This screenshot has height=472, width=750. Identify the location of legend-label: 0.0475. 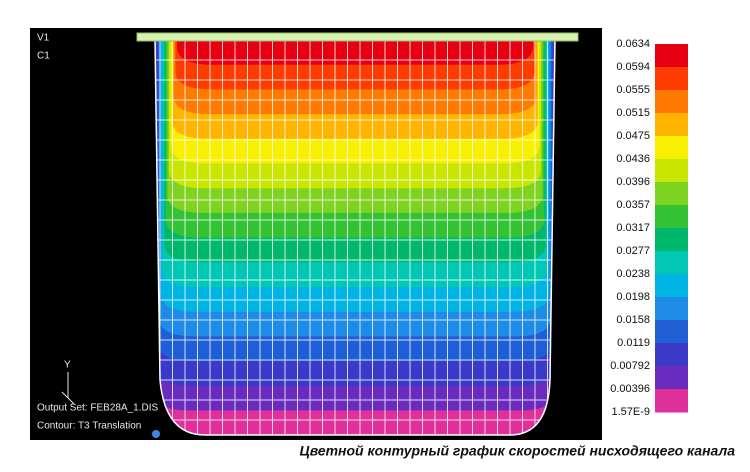
(633, 136).